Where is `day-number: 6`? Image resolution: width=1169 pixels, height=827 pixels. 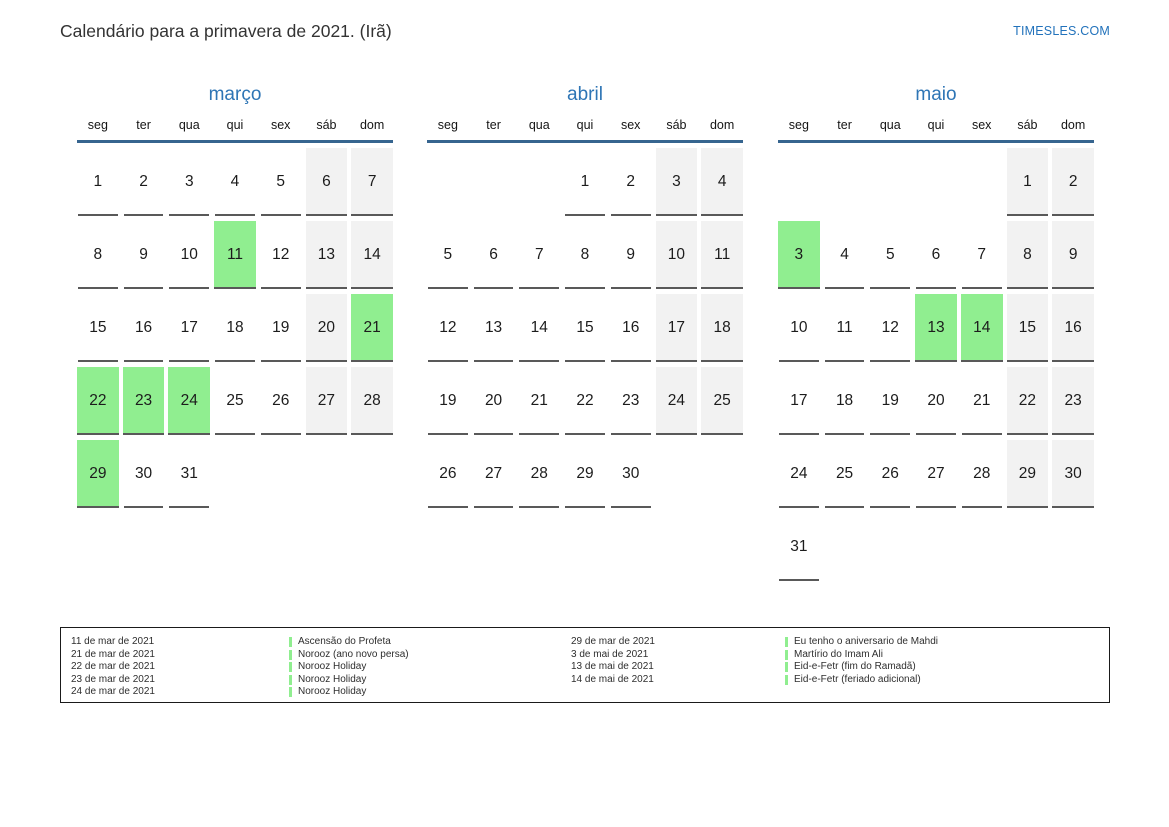 day-number: 6 is located at coordinates (326, 181).